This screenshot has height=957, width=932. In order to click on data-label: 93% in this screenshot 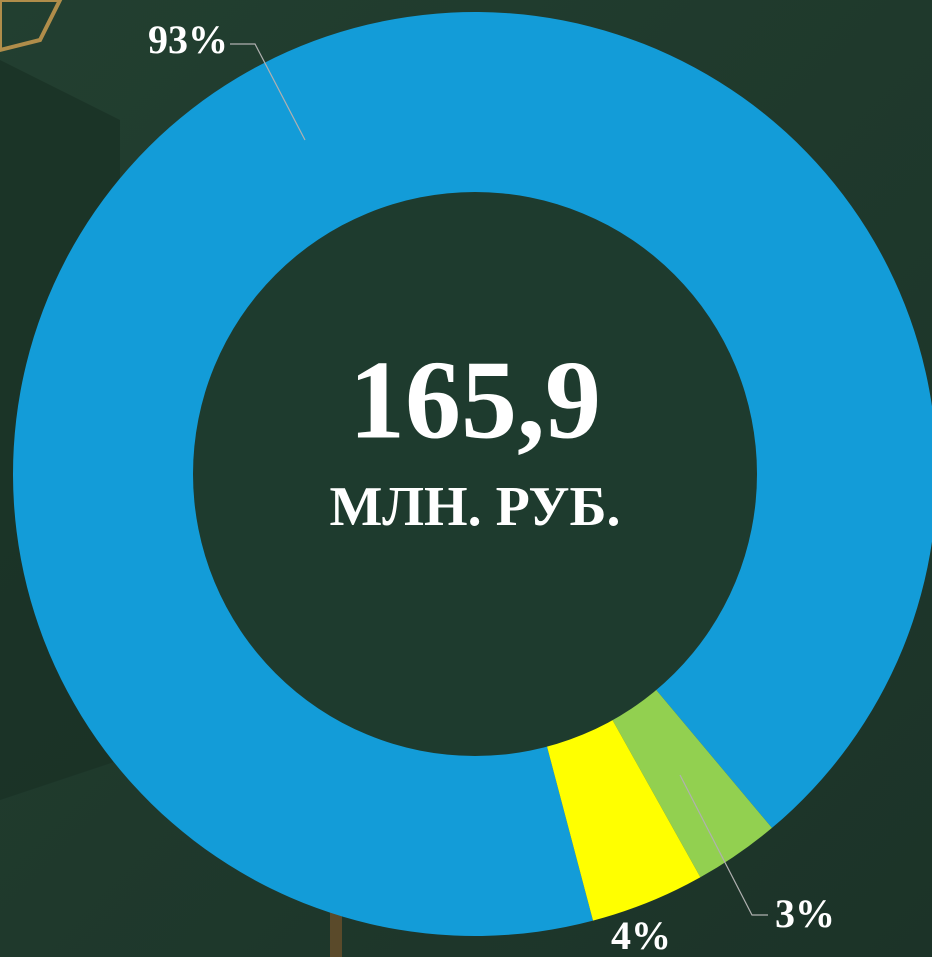, I will do `click(188, 39)`.